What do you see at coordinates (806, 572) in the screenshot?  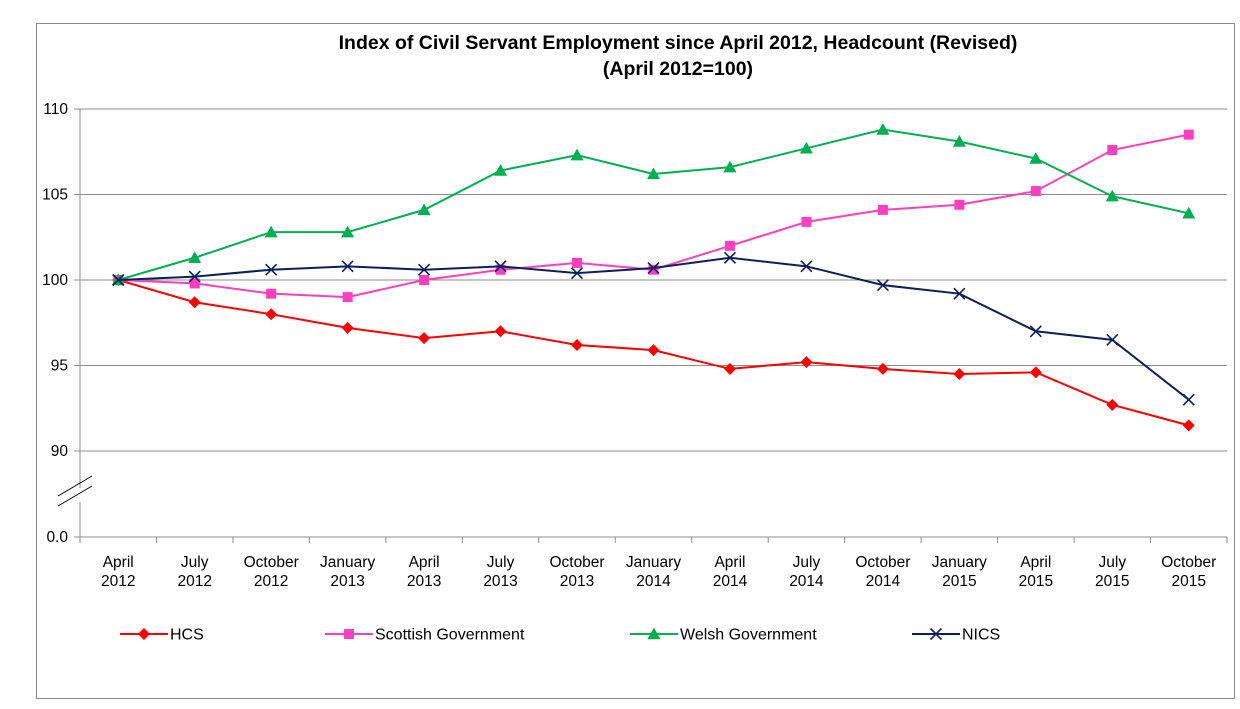 I see `x-tick-label: July 2014` at bounding box center [806, 572].